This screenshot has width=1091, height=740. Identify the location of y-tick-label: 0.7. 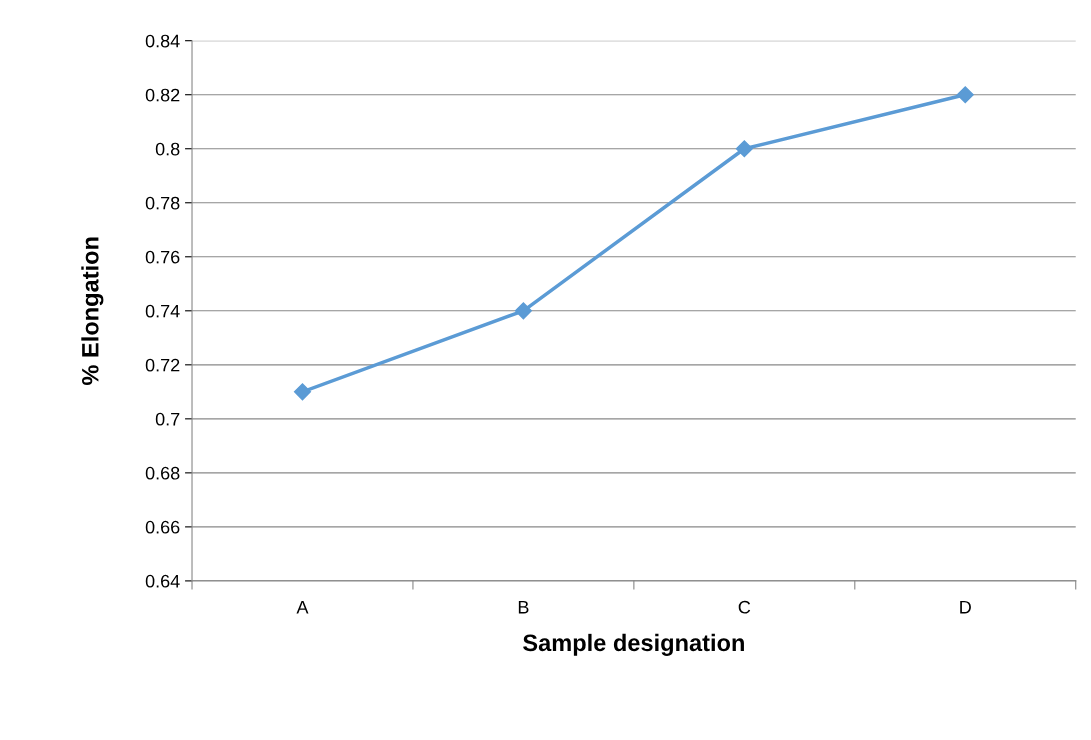
(167, 419).